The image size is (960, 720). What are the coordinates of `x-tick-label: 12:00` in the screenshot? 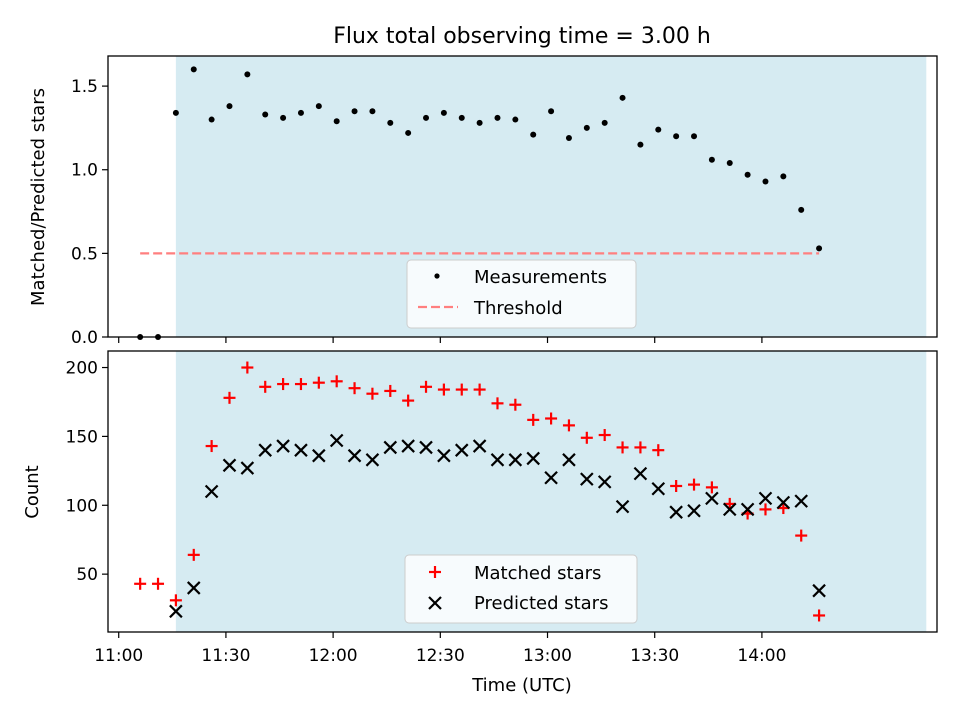 It's located at (333, 656).